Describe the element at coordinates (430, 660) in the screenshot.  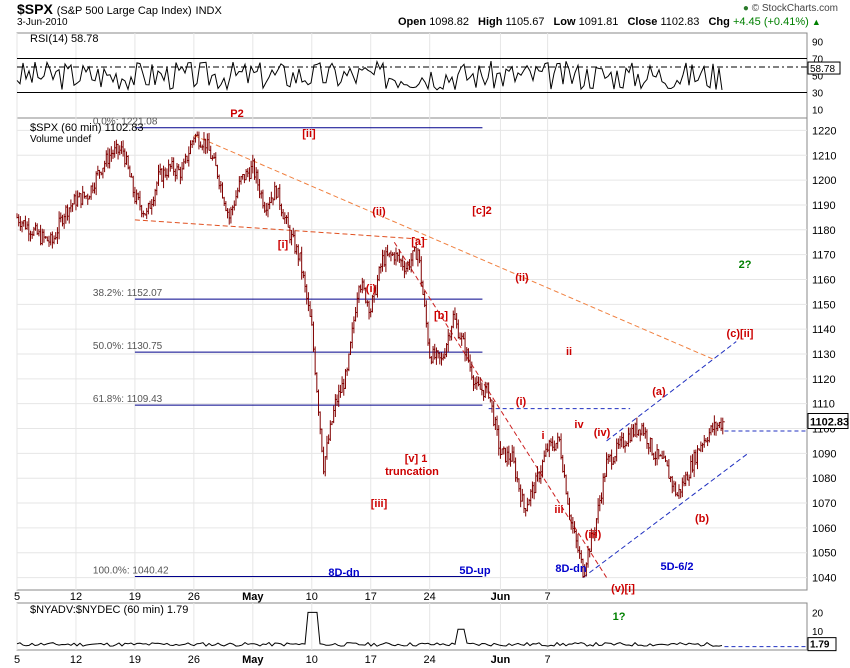
I see `x-tick-label-lower: 24` at that location.